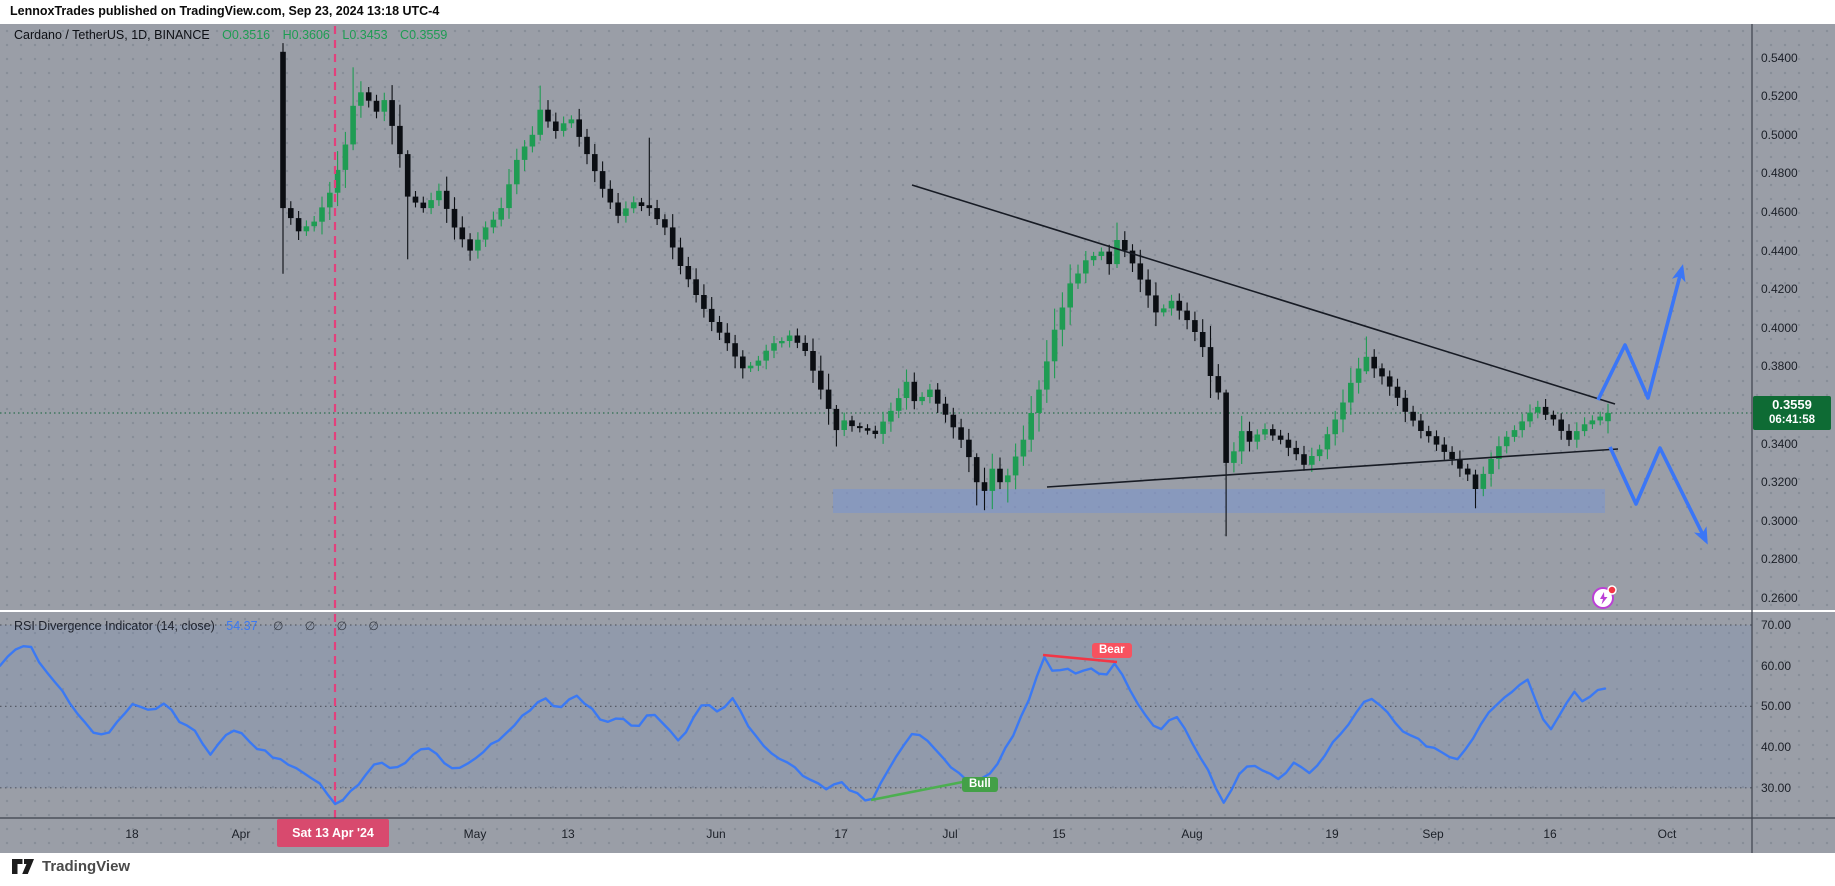 The width and height of the screenshot is (1835, 886). What do you see at coordinates (1779, 482) in the screenshot?
I see `price-tick-label: 0.3200` at bounding box center [1779, 482].